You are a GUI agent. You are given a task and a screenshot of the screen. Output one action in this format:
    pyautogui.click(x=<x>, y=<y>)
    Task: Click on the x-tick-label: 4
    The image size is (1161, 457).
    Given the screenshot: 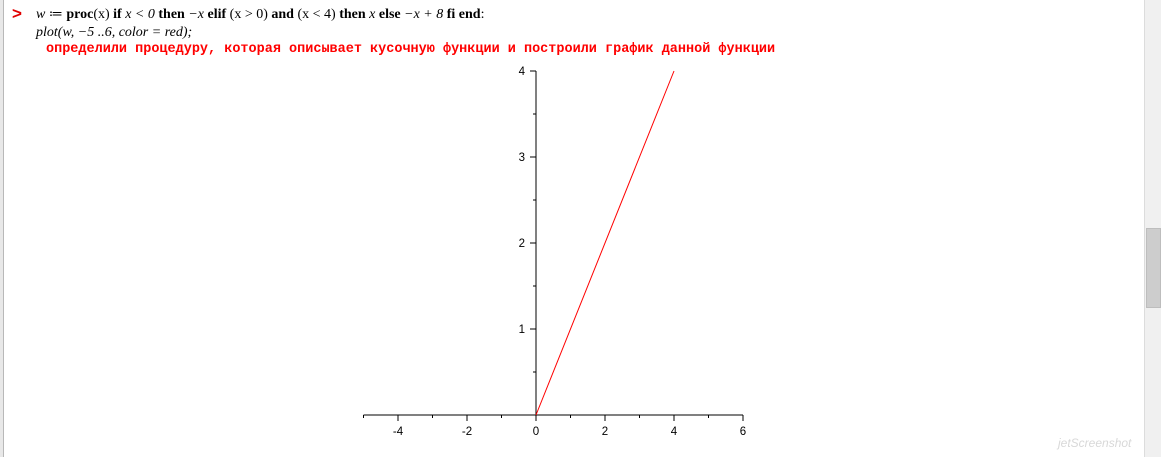 What is the action you would take?
    pyautogui.click(x=674, y=432)
    